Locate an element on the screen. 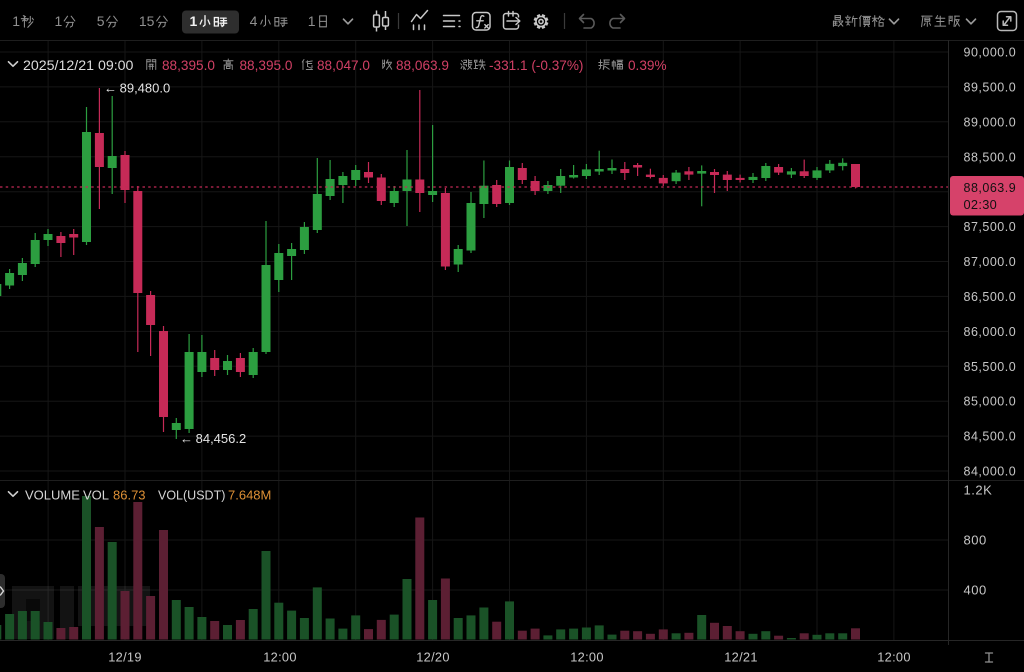 This screenshot has width=1024, height=672. svg-text: 89,500.0 is located at coordinates (990, 87).